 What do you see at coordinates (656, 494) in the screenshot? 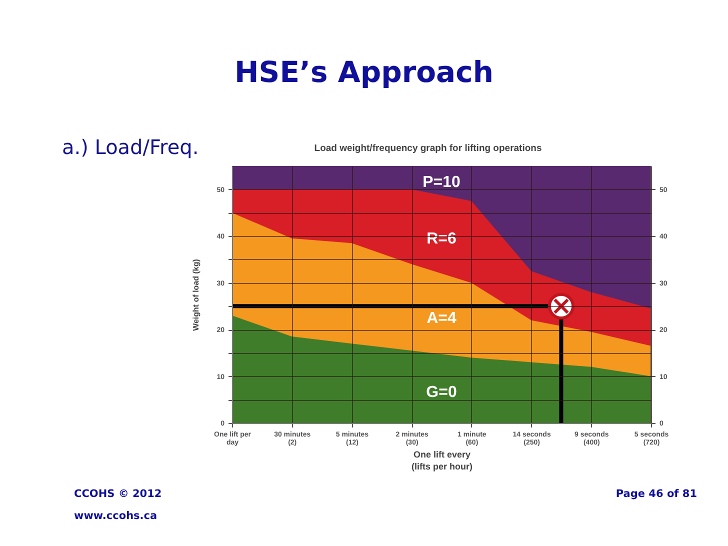
I see `text: Page 46 of 81` at bounding box center [656, 494].